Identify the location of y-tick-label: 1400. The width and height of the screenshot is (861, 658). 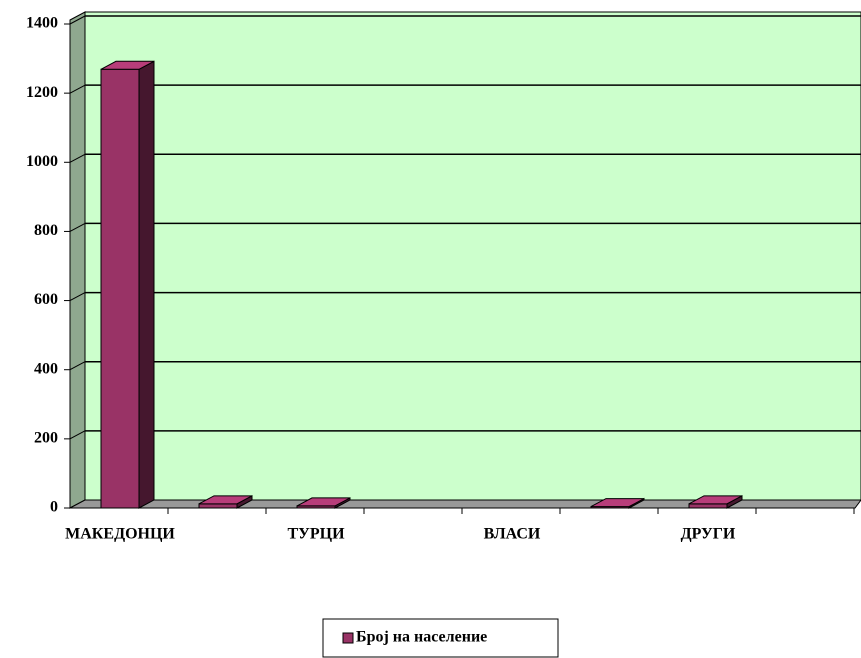
(42, 23).